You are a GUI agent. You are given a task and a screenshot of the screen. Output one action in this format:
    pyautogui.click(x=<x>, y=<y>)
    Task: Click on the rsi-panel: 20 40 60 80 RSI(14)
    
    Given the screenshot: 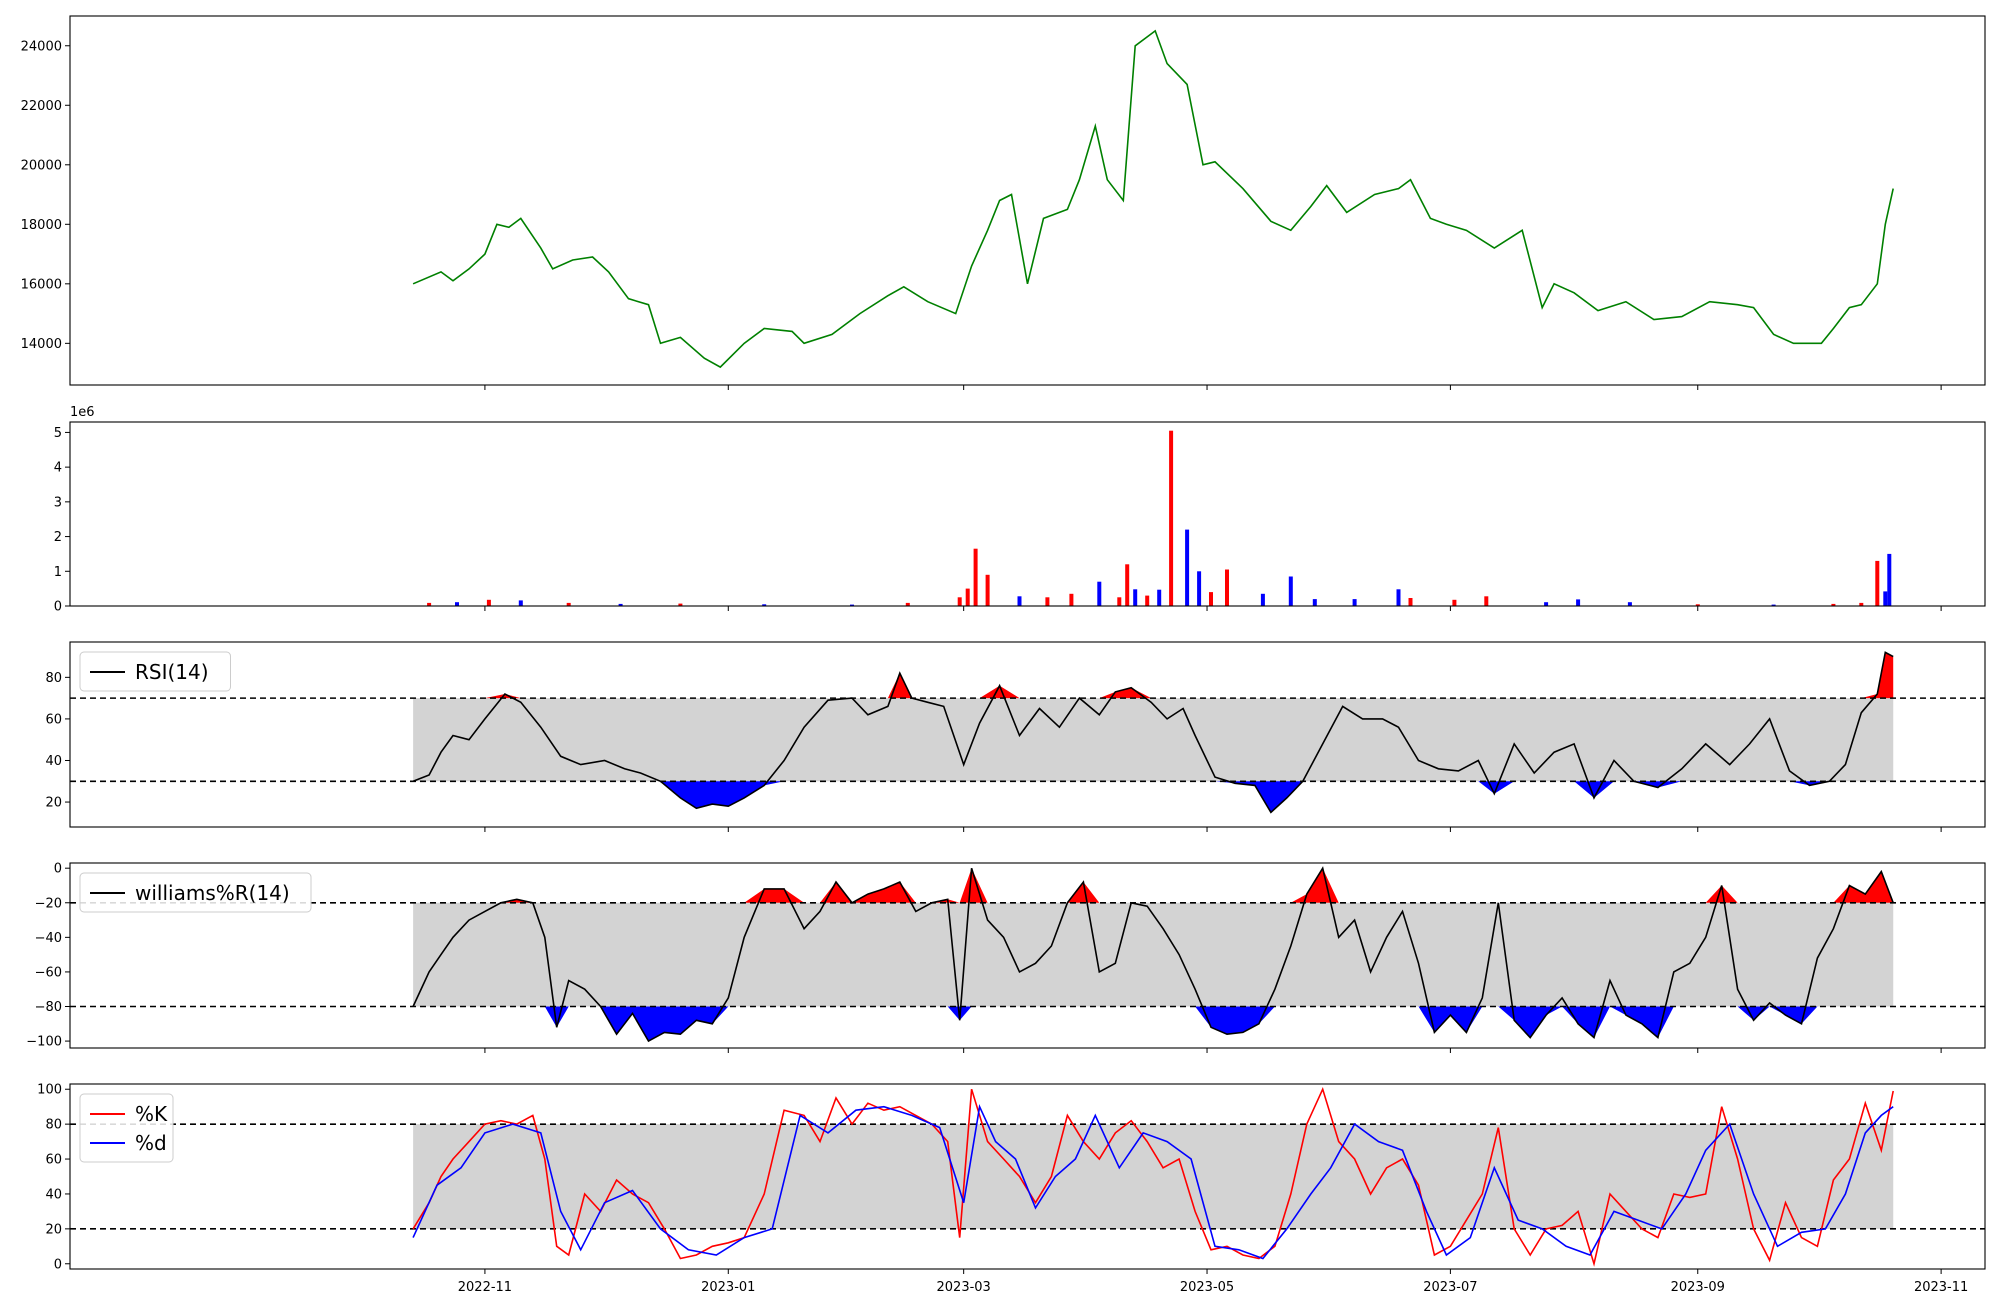 What is the action you would take?
    pyautogui.click(x=1015, y=734)
    